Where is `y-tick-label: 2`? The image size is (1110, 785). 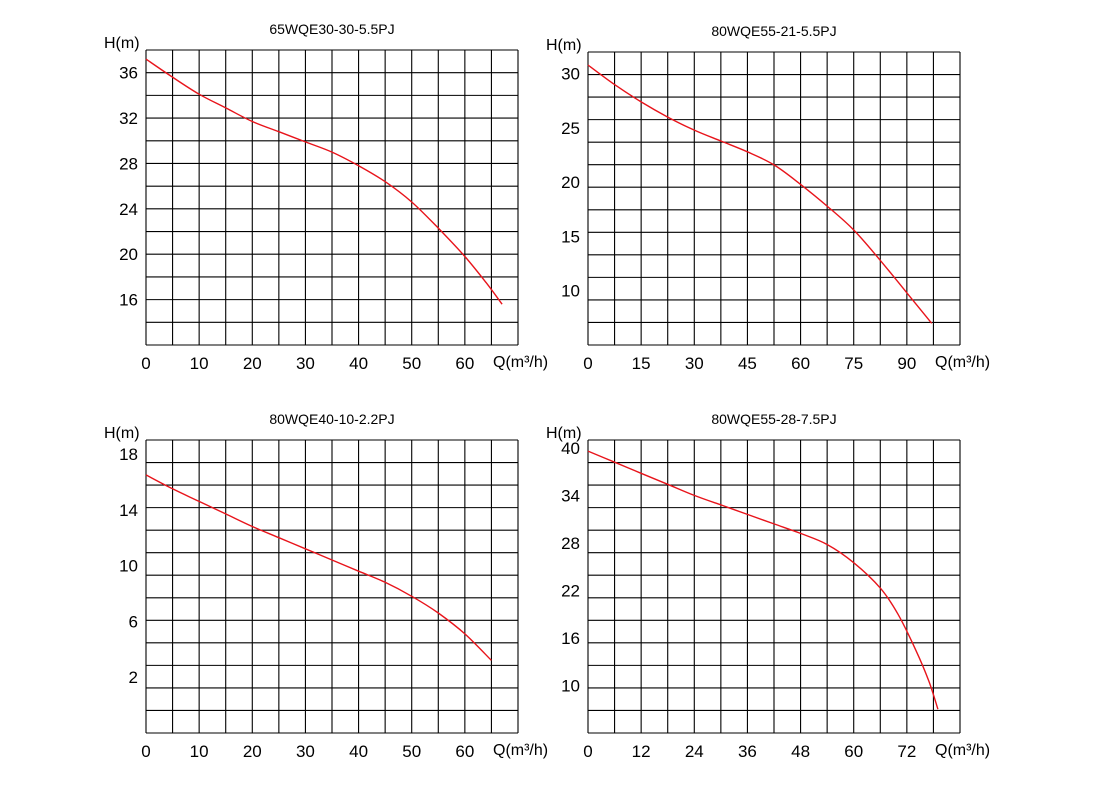
y-tick-label: 2 is located at coordinates (133, 677).